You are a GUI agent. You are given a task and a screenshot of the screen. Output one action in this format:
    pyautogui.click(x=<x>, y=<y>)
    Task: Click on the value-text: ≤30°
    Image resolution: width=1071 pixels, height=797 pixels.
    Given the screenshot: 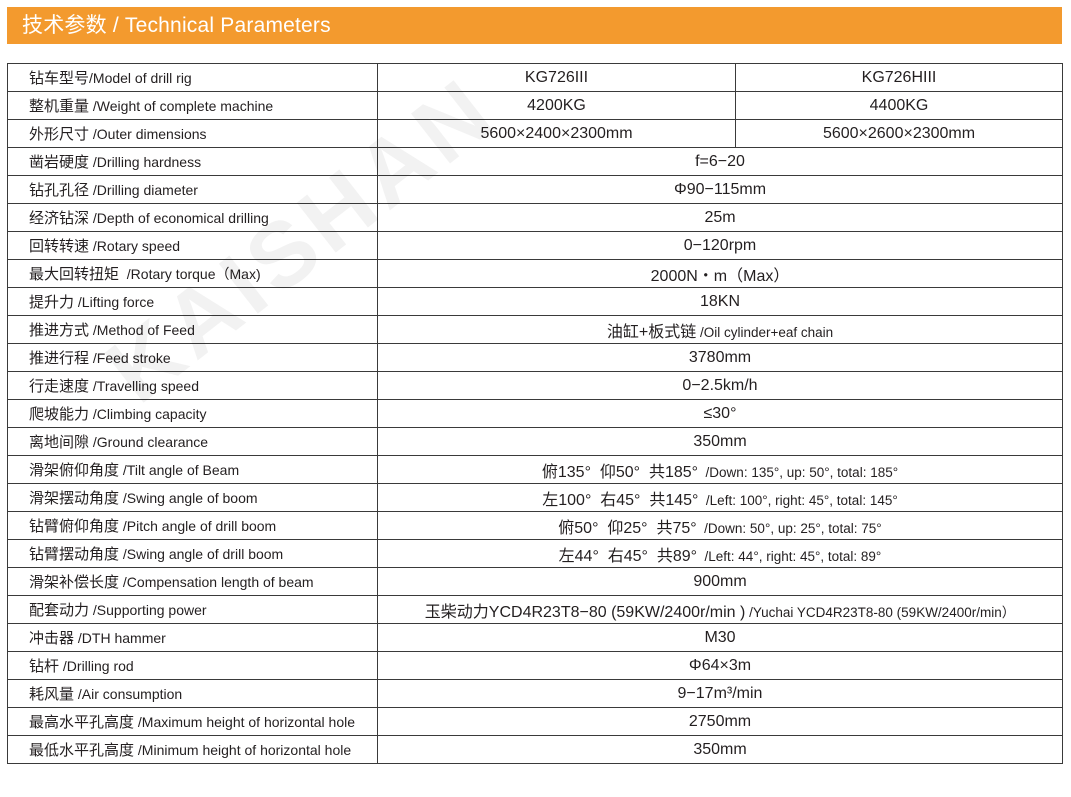 What is the action you would take?
    pyautogui.click(x=720, y=413)
    